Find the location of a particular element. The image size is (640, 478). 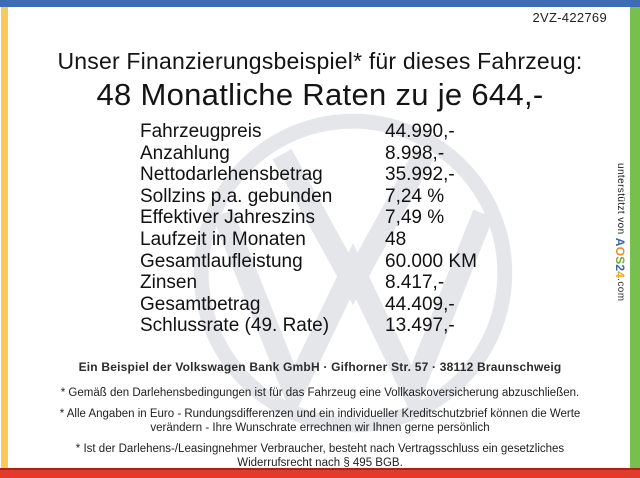

row-value: 13.497,- is located at coordinates (420, 326).